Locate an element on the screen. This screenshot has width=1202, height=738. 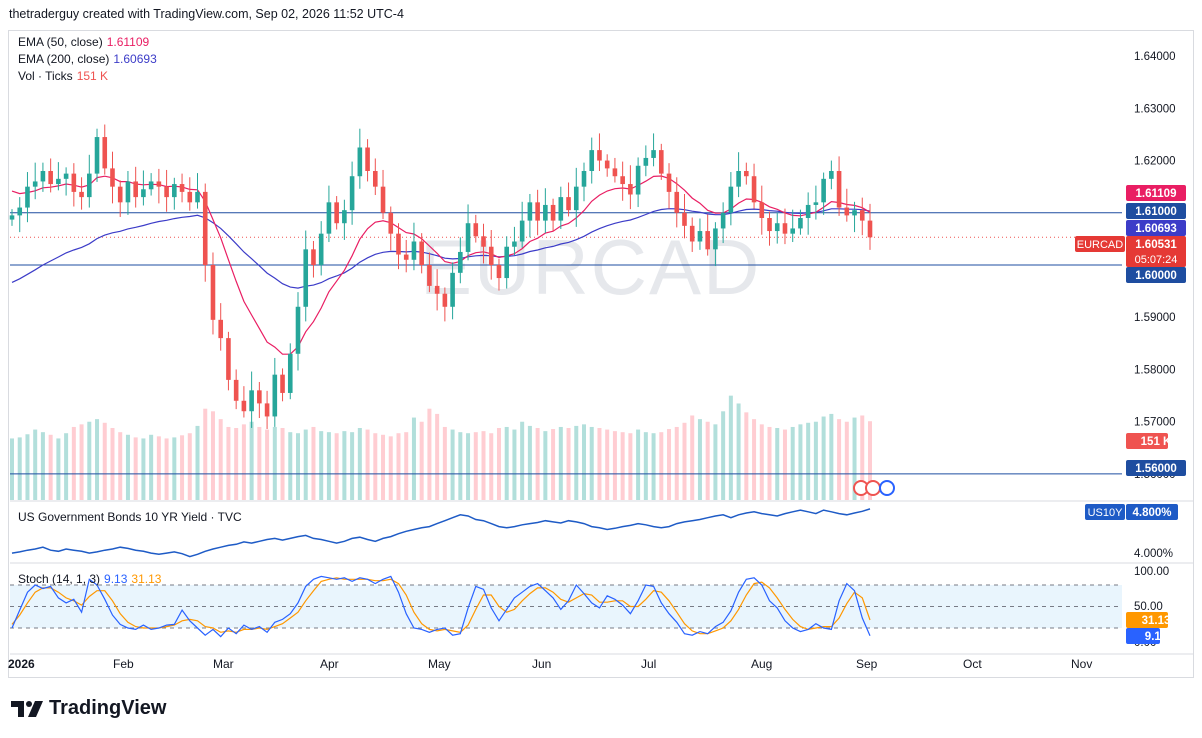
volume-badge: 151 K is located at coordinates (1156, 442).